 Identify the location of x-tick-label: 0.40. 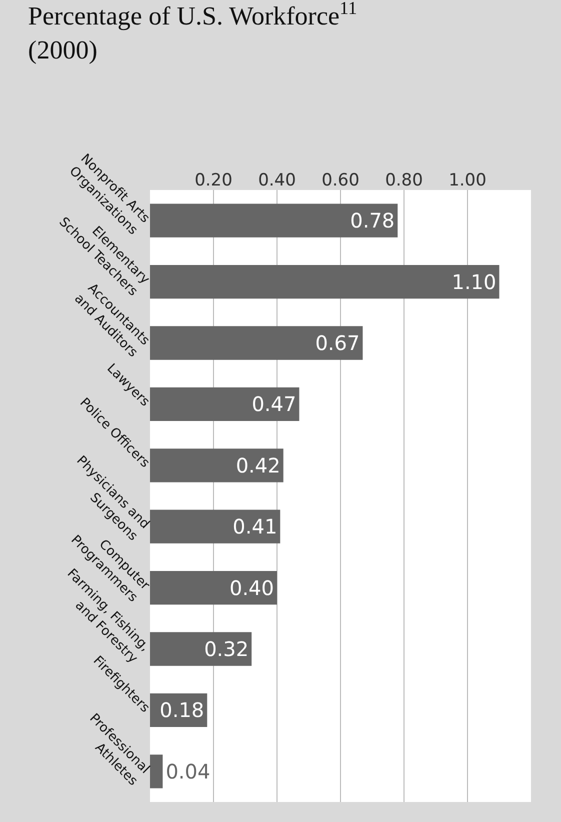
(277, 180).